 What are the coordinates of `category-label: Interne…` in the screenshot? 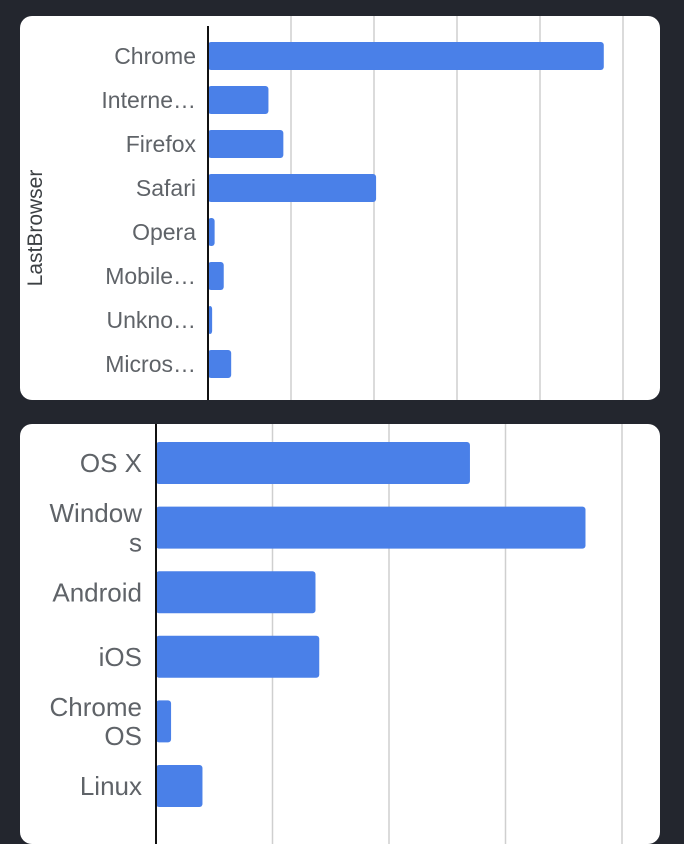 It's located at (148, 100).